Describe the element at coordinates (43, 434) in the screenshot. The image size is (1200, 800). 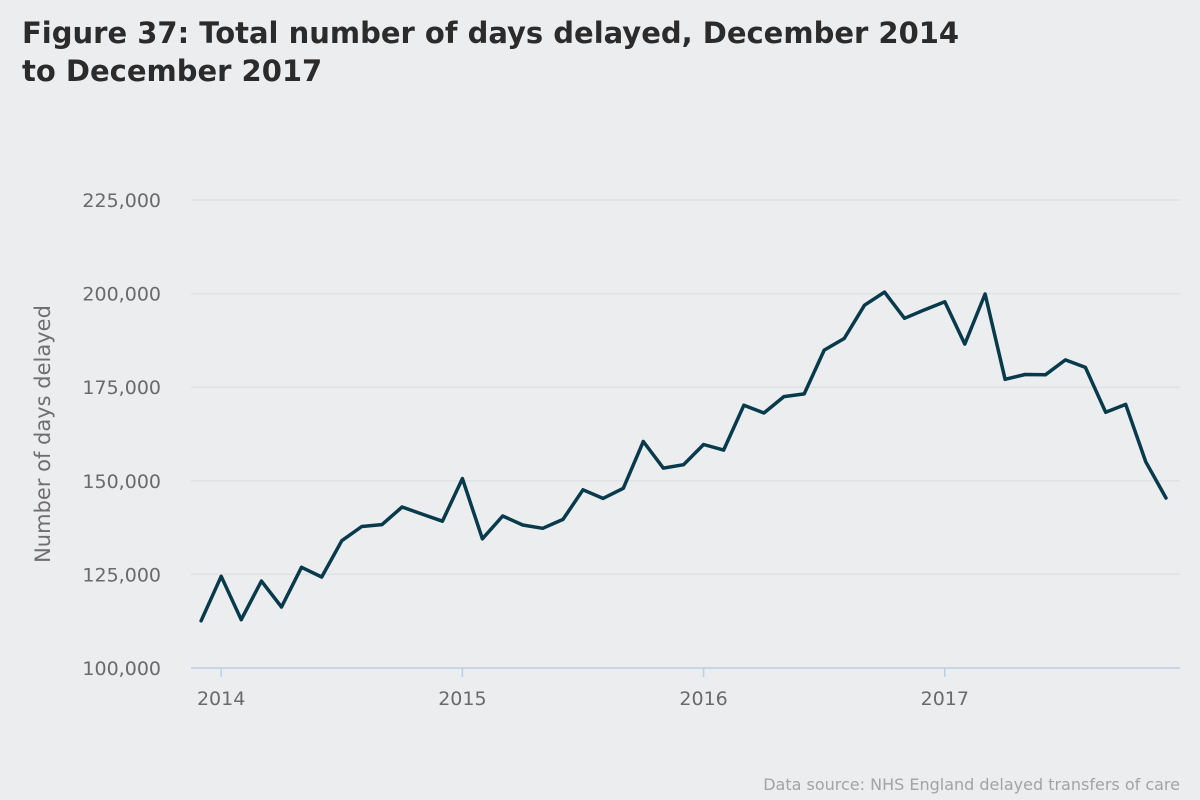
I see `y-axis-label: Number of days delayed` at that location.